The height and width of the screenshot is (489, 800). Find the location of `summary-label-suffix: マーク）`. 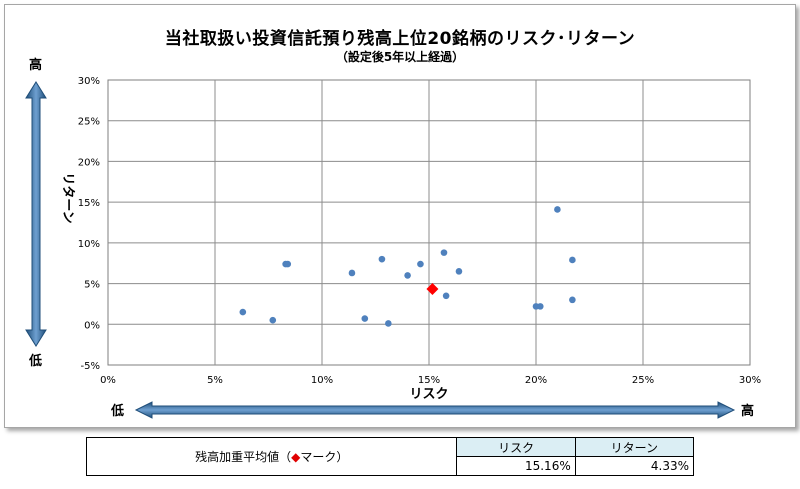

summary-label-suffix: マーク） is located at coordinates (324, 457).